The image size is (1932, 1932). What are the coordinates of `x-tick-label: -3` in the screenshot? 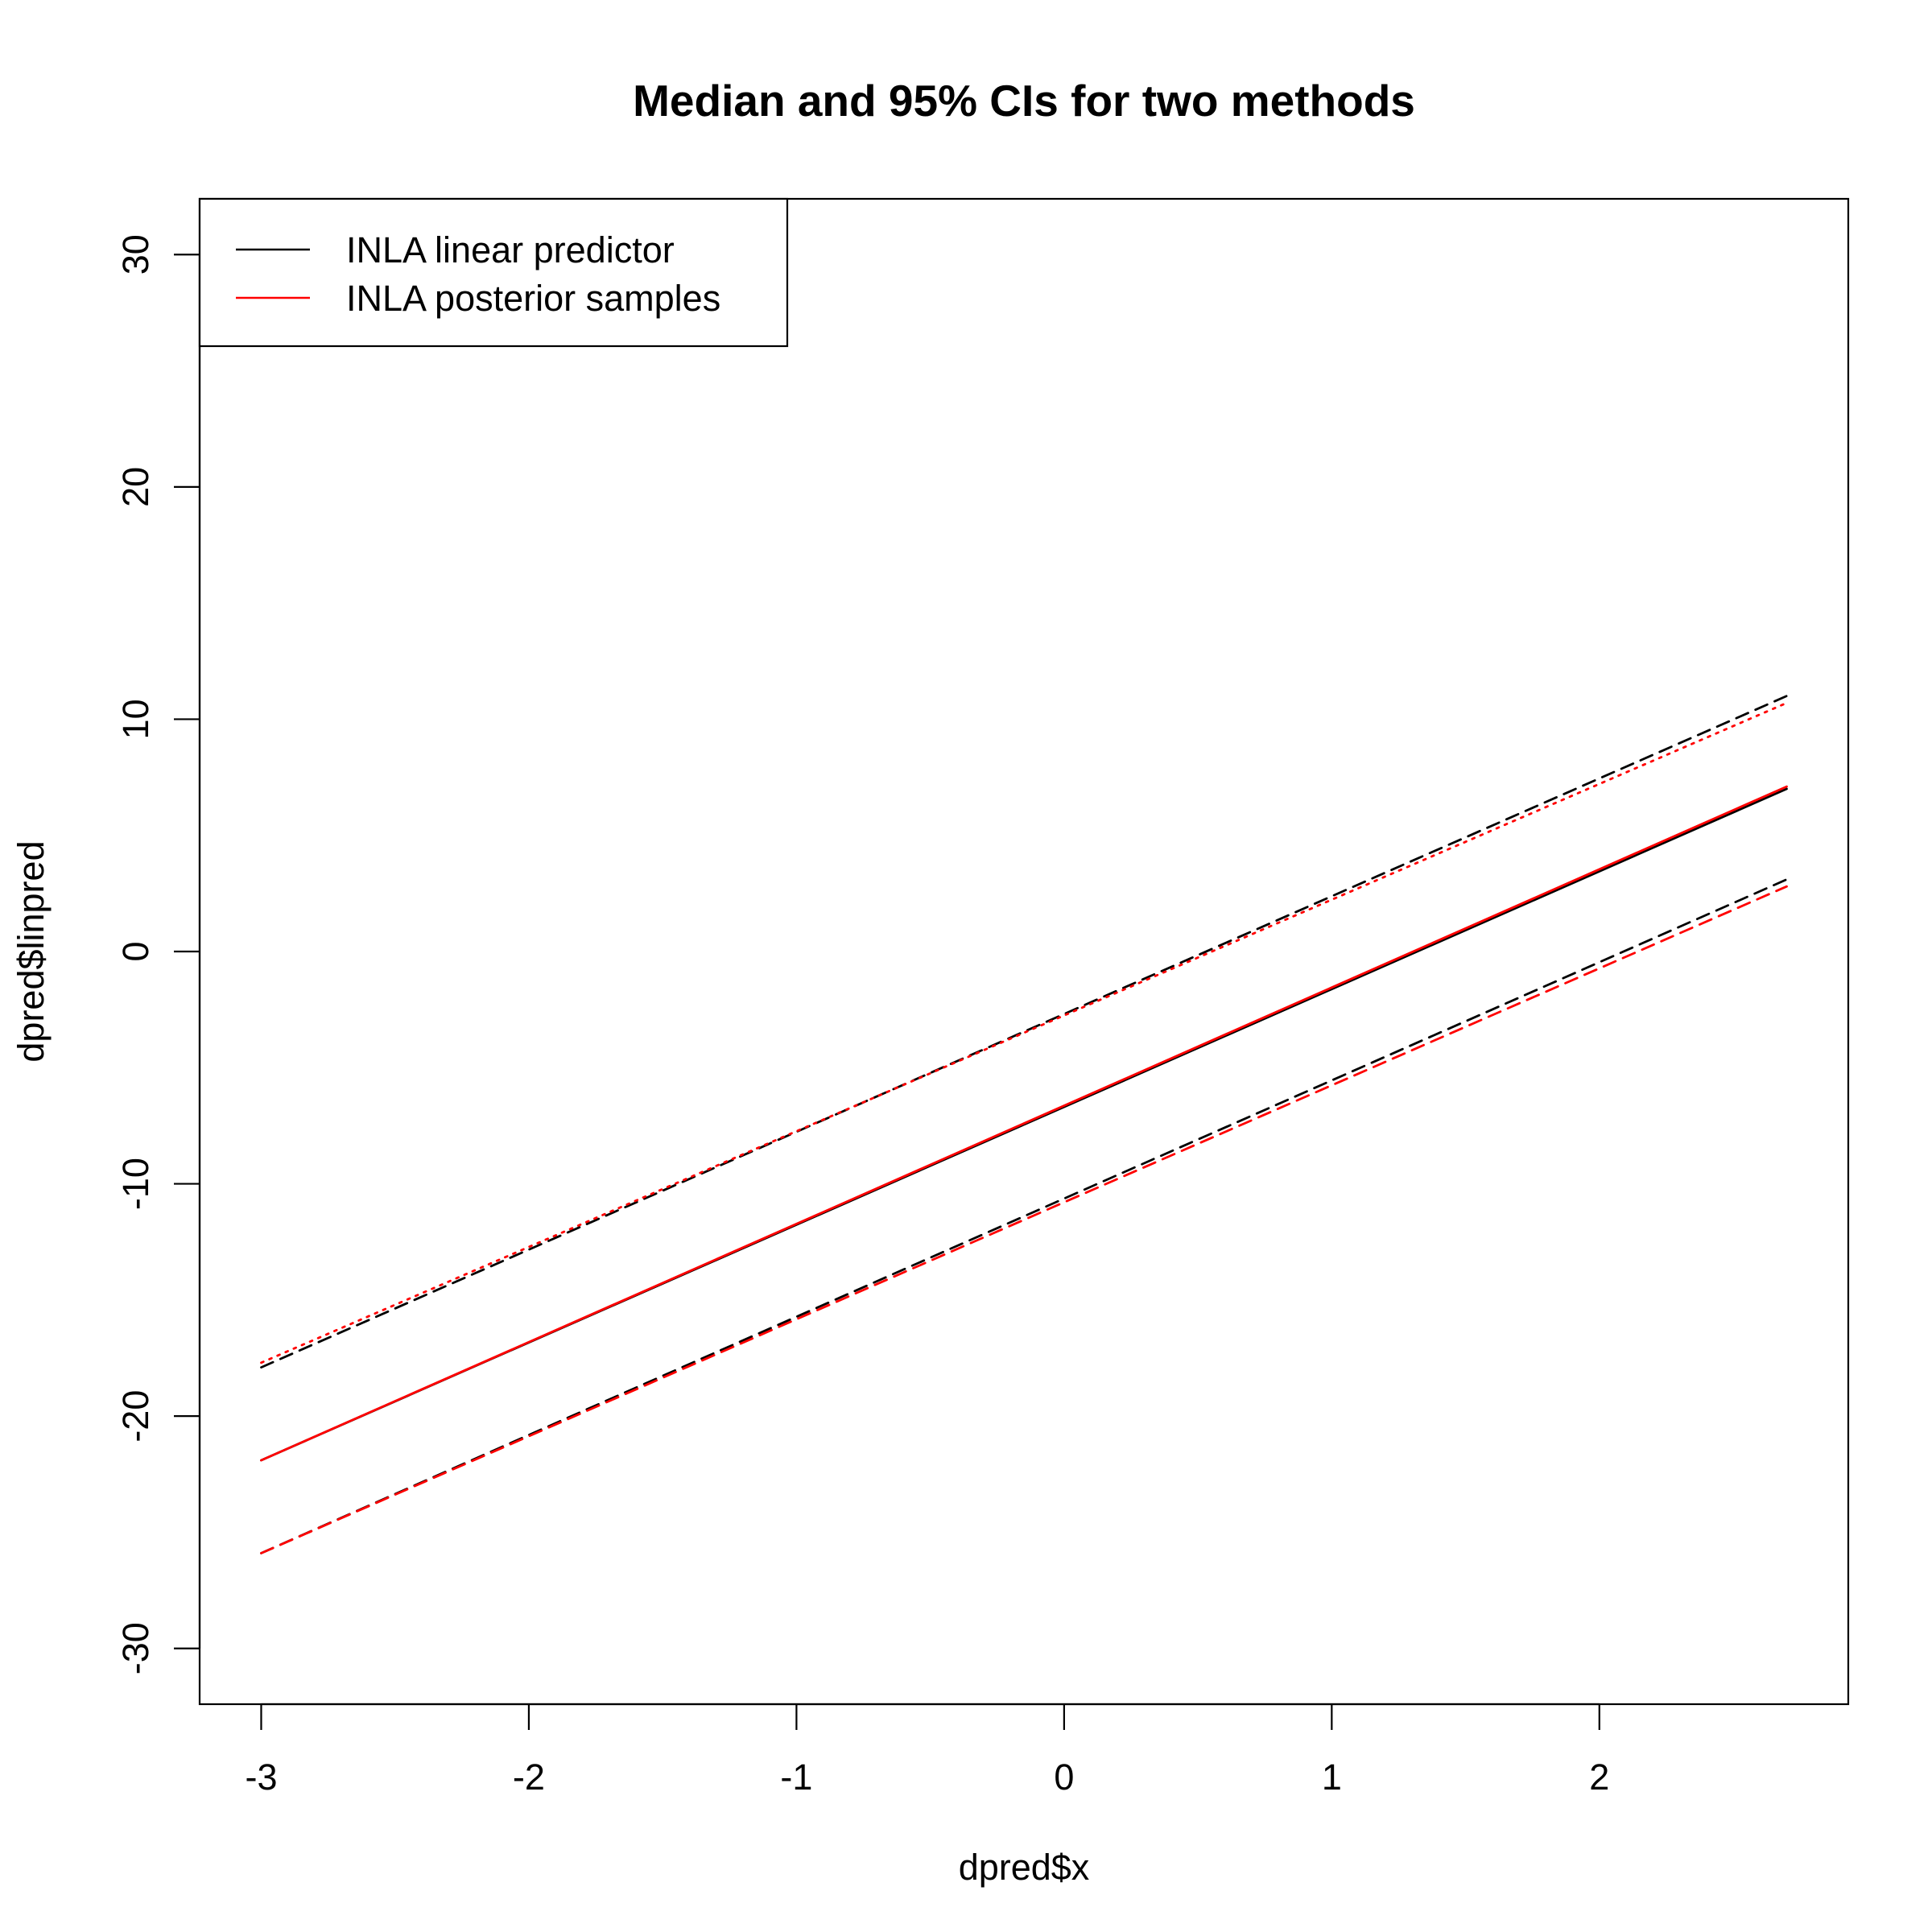 It's located at (261, 1777).